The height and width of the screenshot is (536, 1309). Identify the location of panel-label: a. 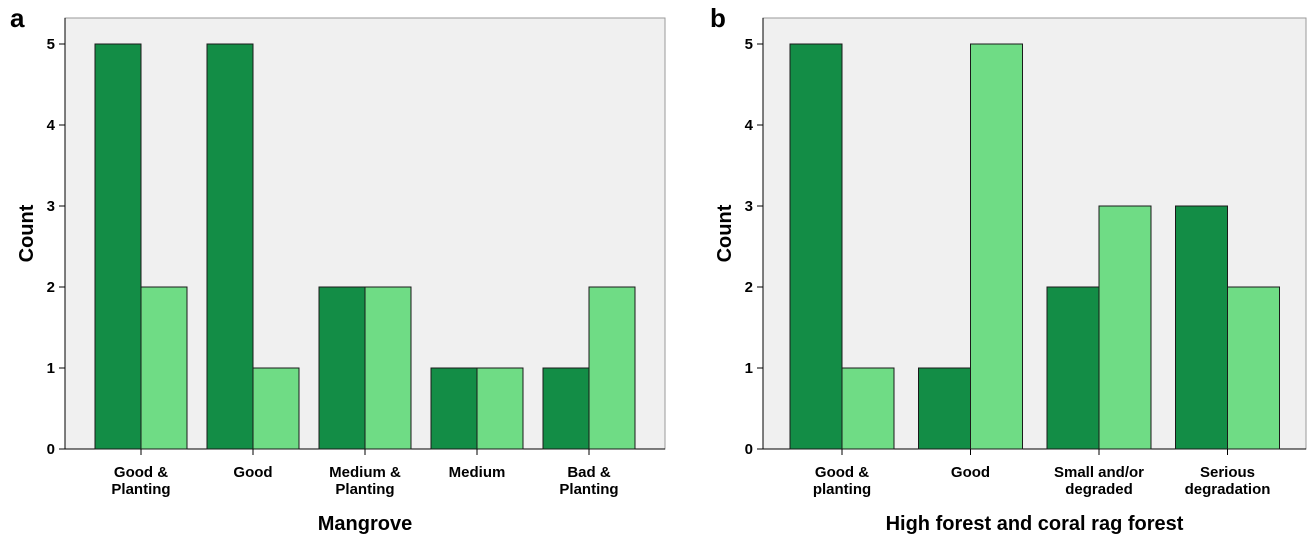
(17, 18).